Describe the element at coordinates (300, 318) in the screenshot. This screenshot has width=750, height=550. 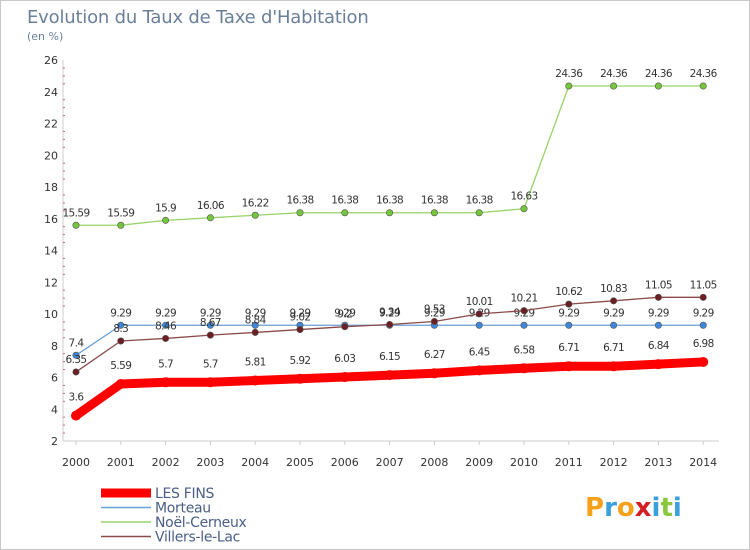
I see `data-label: 9.02` at that location.